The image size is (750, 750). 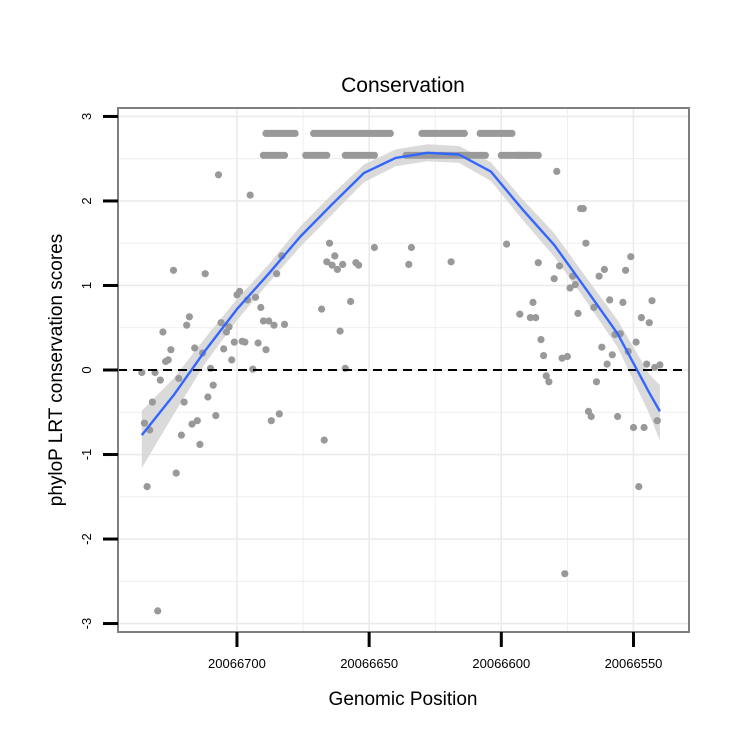 I want to click on x-tick-label: 20066550, so click(x=634, y=663).